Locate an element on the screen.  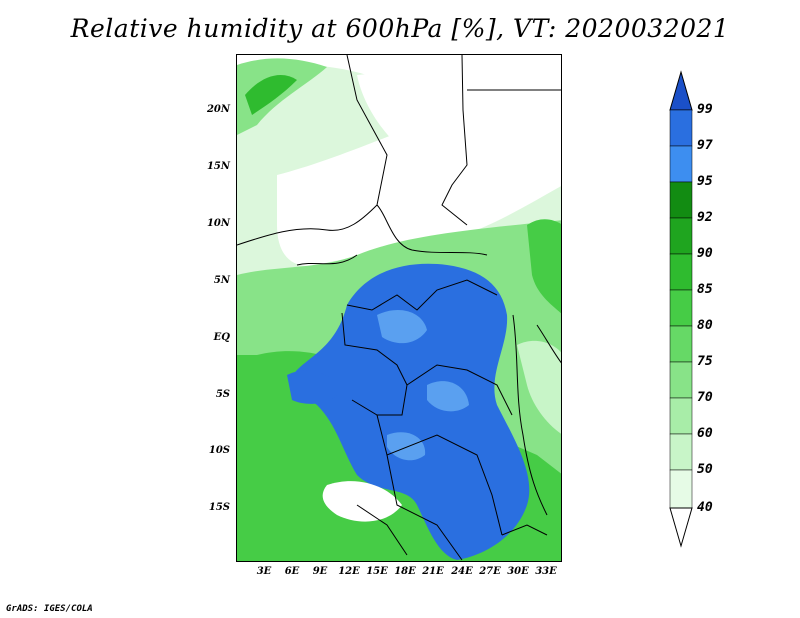
lon-label-3e: 3E is located at coordinates (264, 571).